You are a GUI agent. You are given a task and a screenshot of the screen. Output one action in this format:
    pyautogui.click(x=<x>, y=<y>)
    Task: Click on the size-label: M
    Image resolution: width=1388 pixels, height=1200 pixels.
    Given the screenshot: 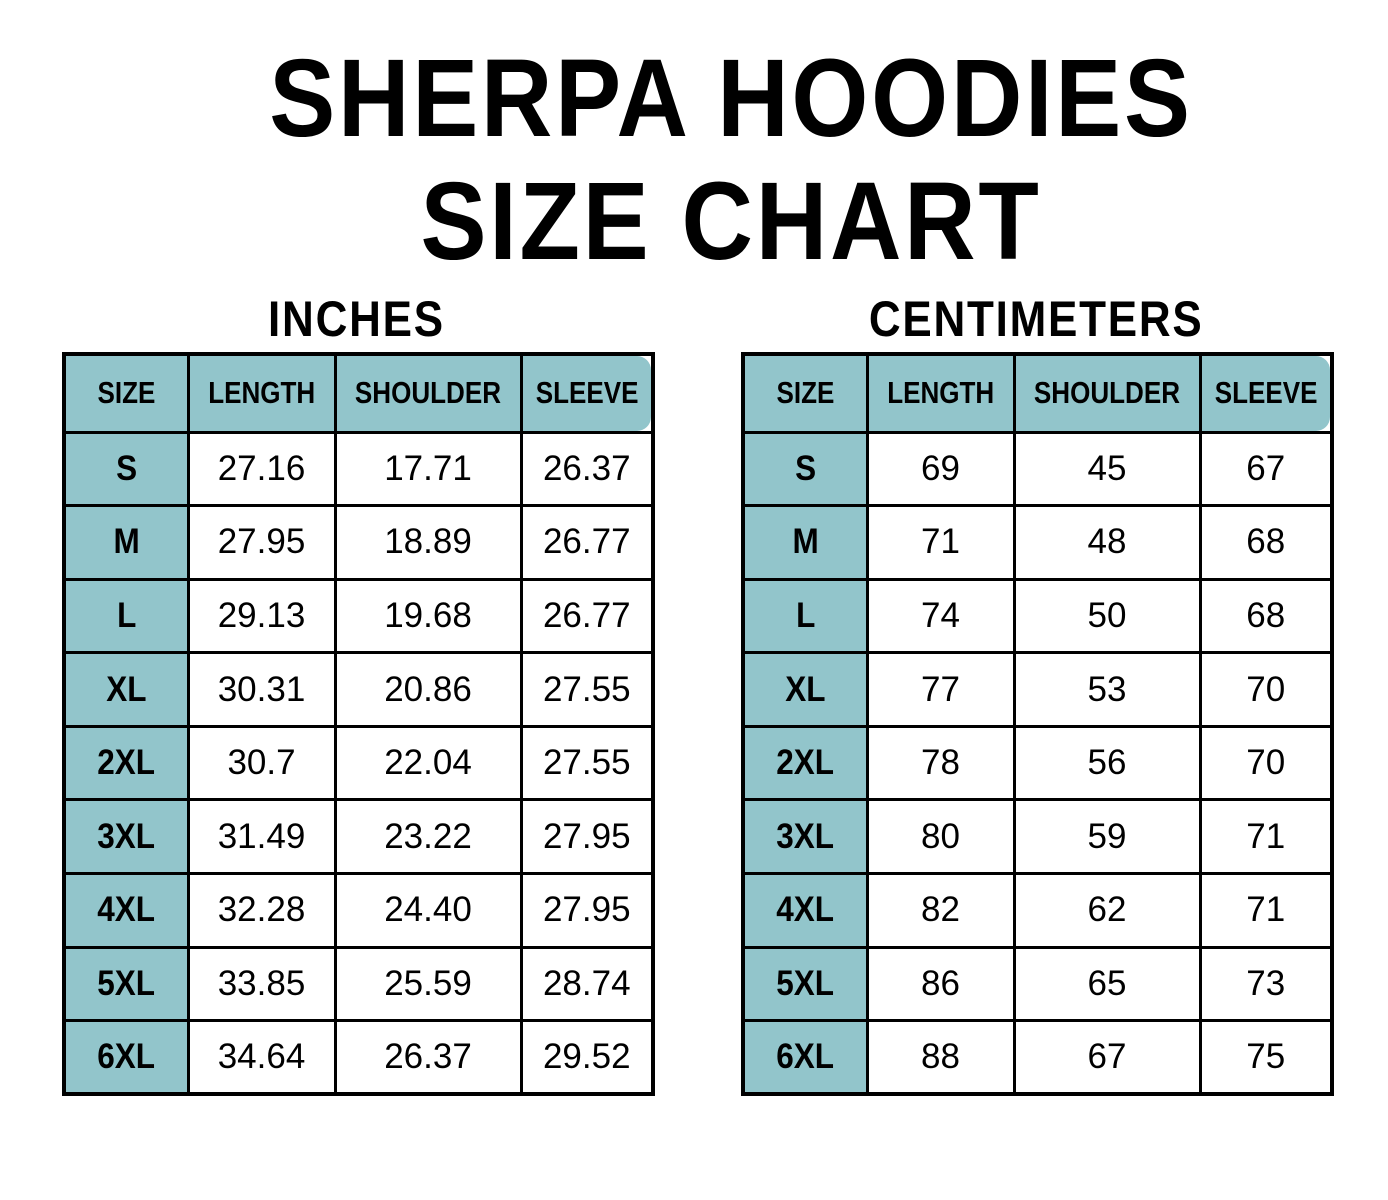 What is the action you would take?
    pyautogui.click(x=805, y=542)
    